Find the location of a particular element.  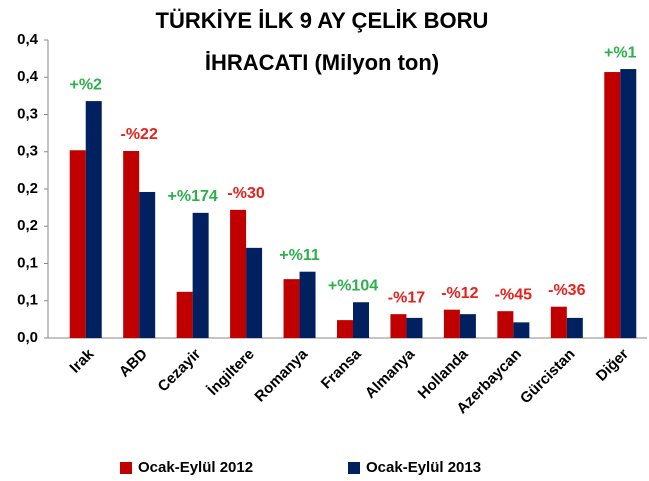

annotation: +%104 is located at coordinates (353, 285).